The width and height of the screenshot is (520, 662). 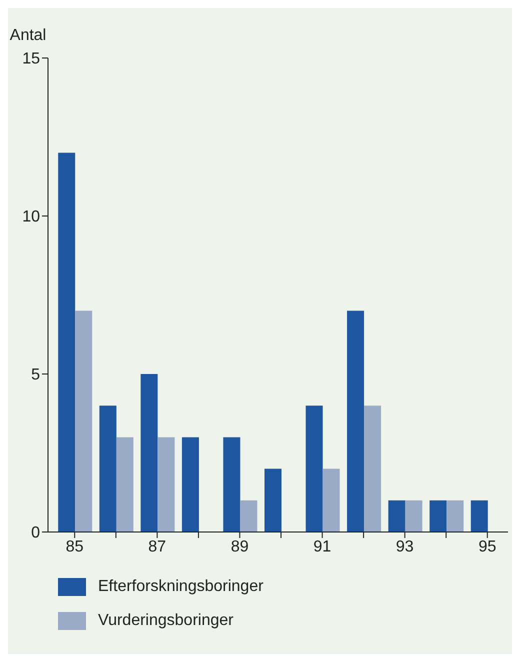 I want to click on x-tick-label: 87, so click(x=157, y=547).